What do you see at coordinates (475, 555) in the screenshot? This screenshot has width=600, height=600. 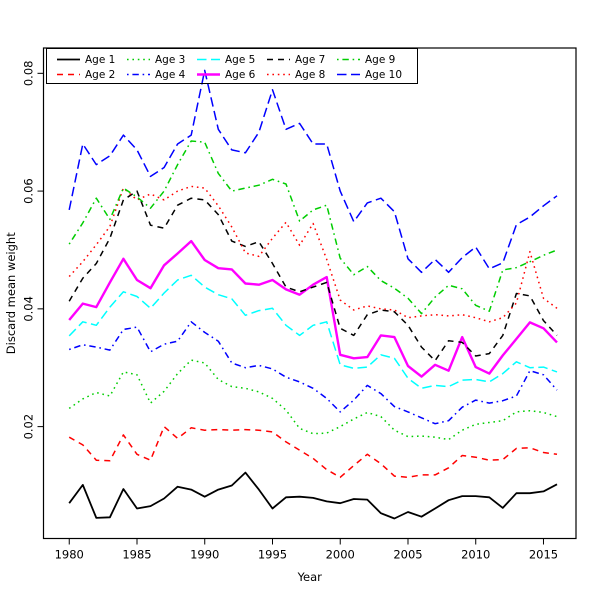 I see `x-tick-label: 2010` at bounding box center [475, 555].